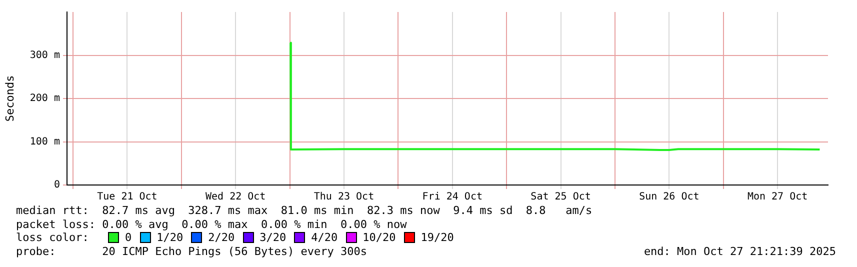 This screenshot has height=267, width=857. What do you see at coordinates (45, 55) in the screenshot?
I see `y-tick-label: 300 m` at bounding box center [45, 55].